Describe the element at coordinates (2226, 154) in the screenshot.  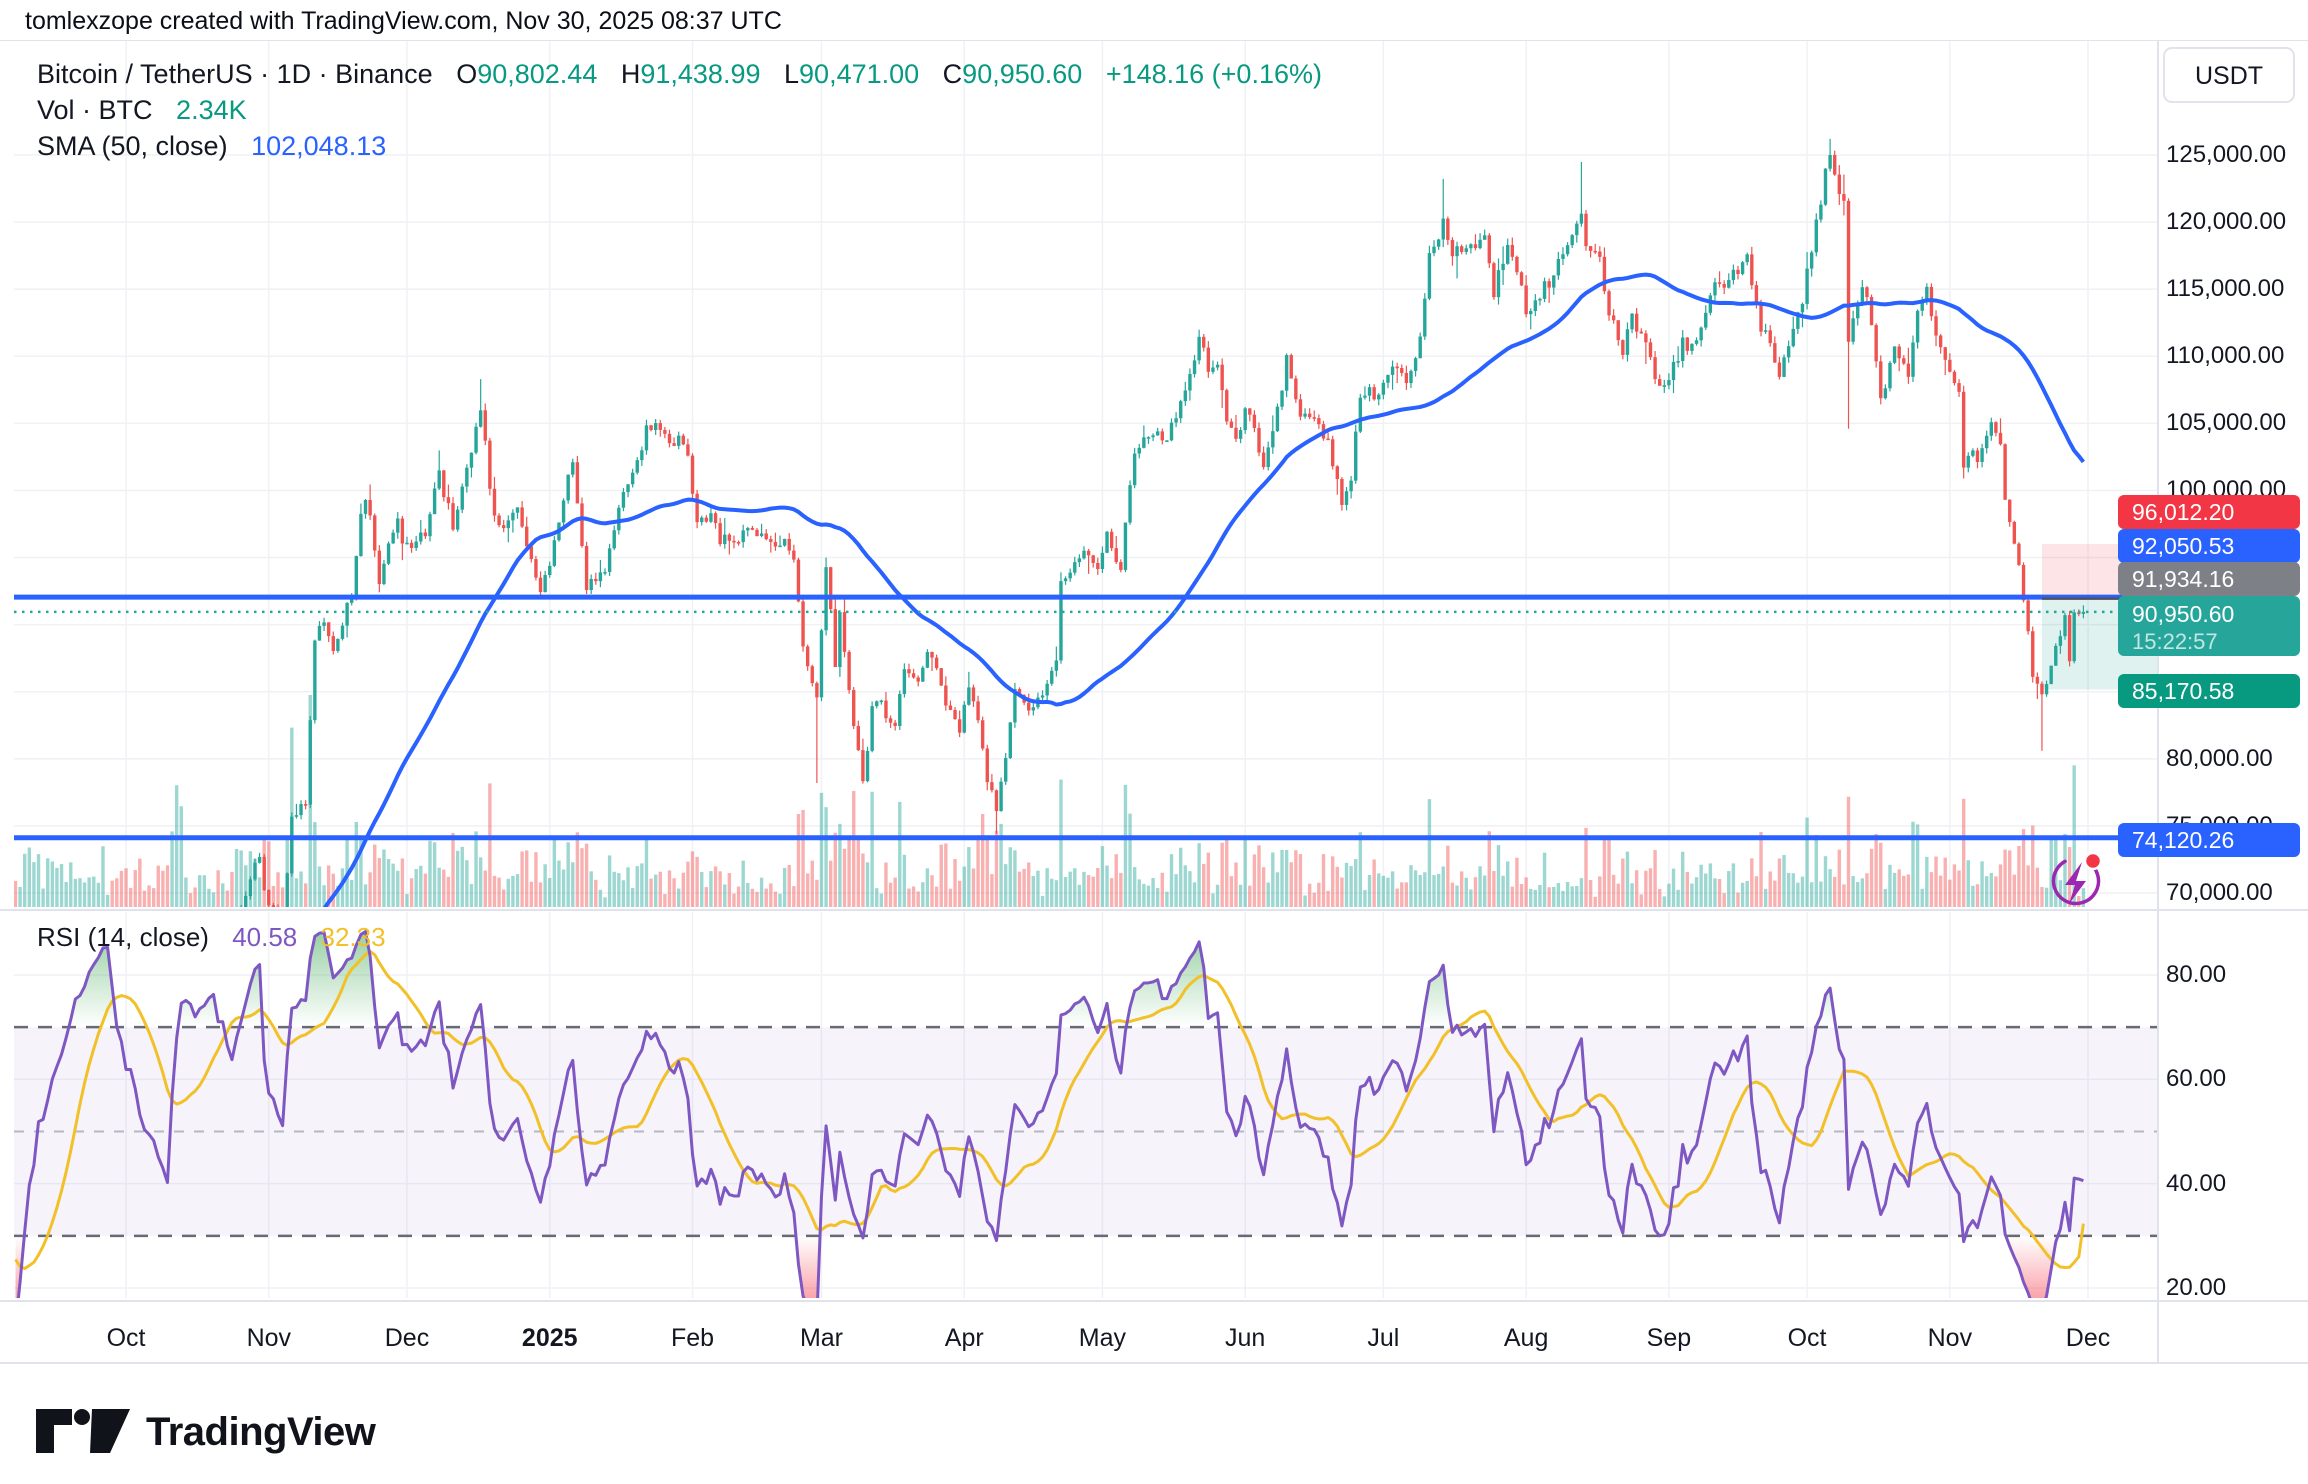
I see `price-tick-label: 125,000.00` at that location.